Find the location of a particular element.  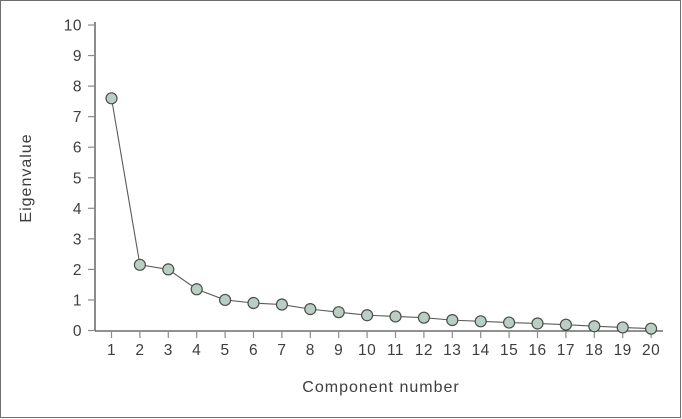

y-tick-label: 1 is located at coordinates (77, 300).